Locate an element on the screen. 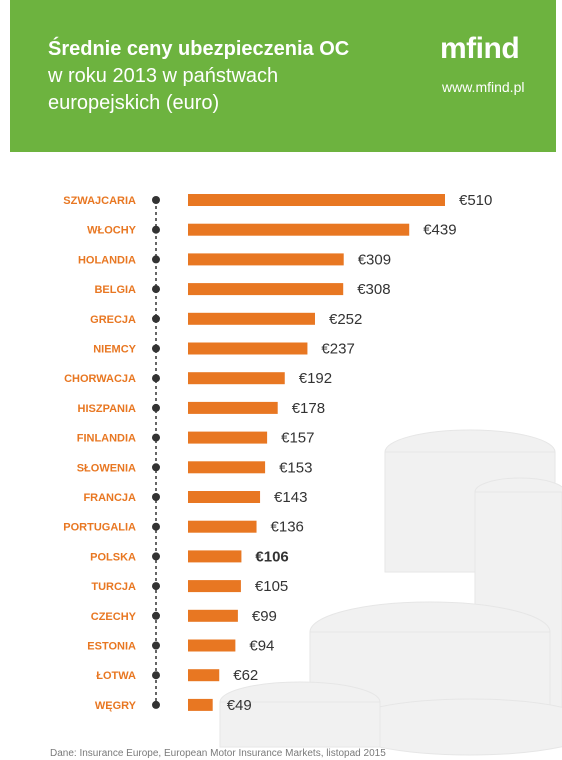  value-label: €106 is located at coordinates (271, 556).